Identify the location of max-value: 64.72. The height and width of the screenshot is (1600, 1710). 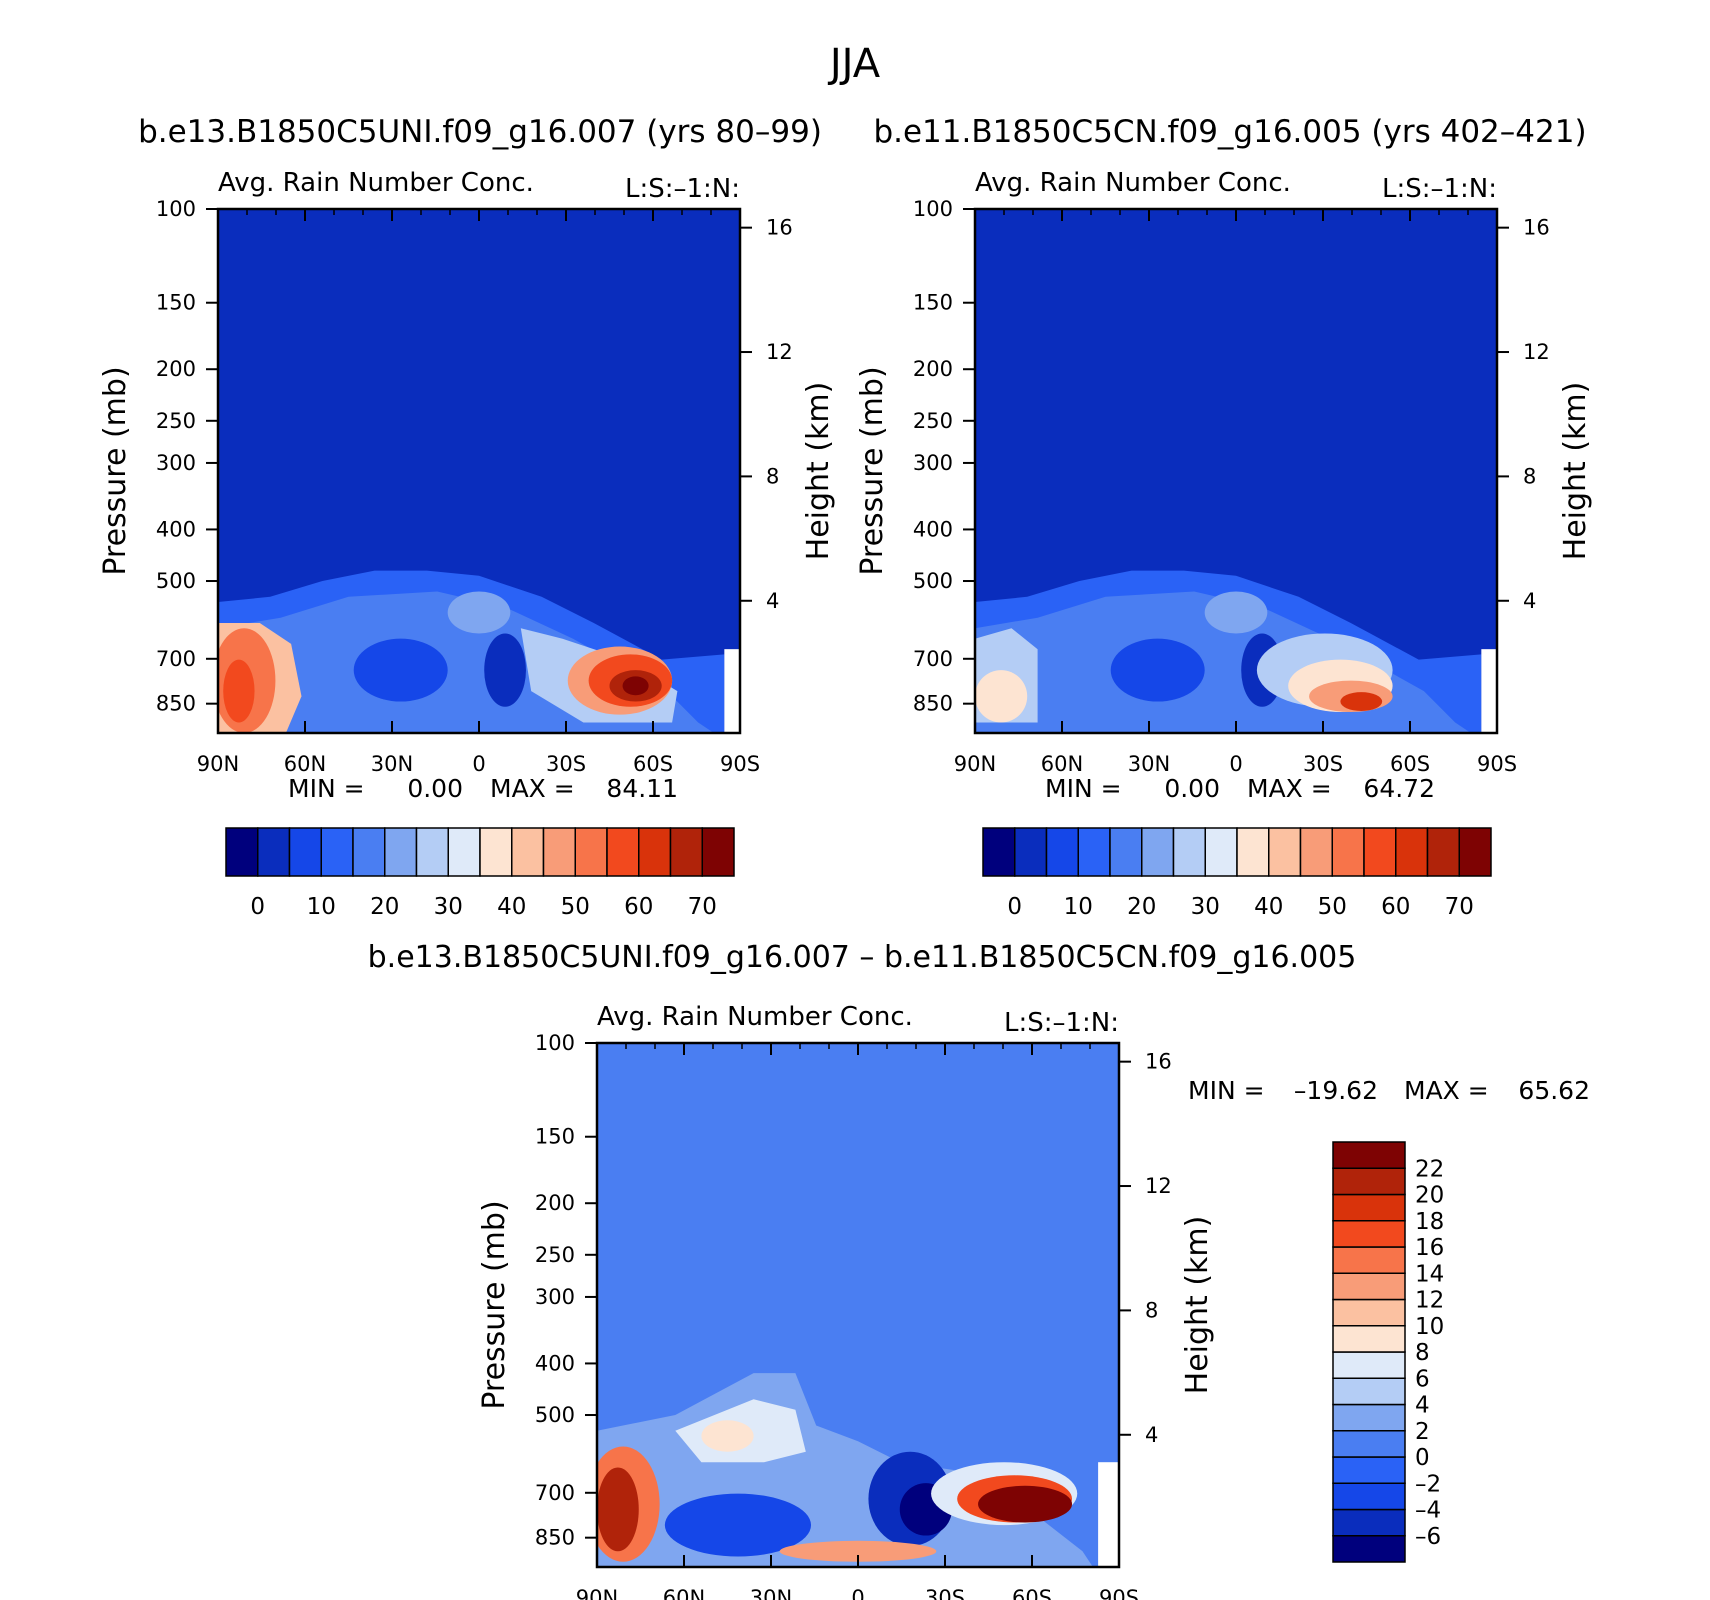
(1399, 788).